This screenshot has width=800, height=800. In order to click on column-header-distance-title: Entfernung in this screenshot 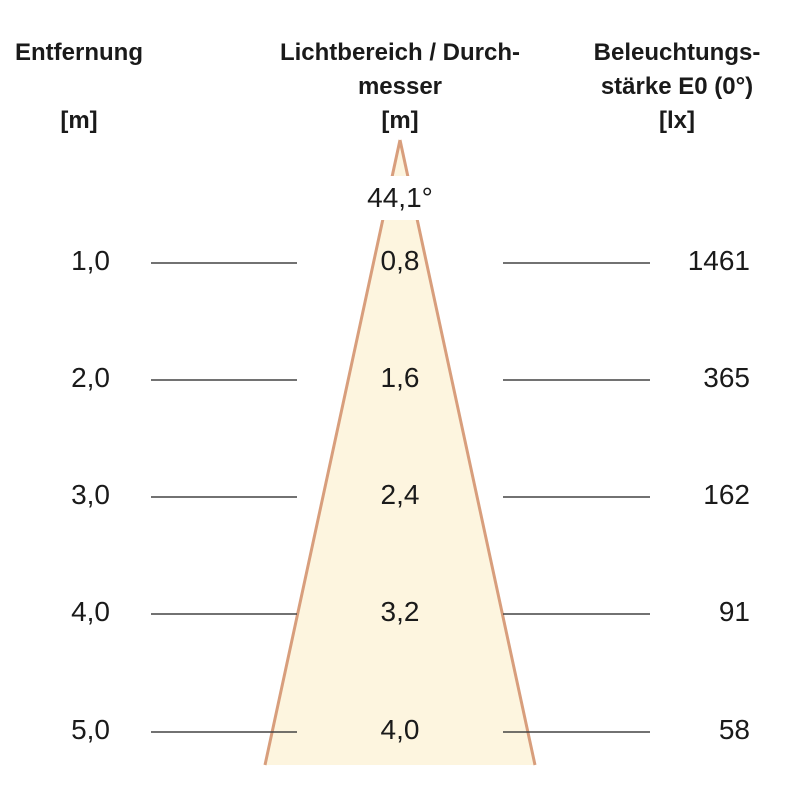, I will do `click(79, 52)`.